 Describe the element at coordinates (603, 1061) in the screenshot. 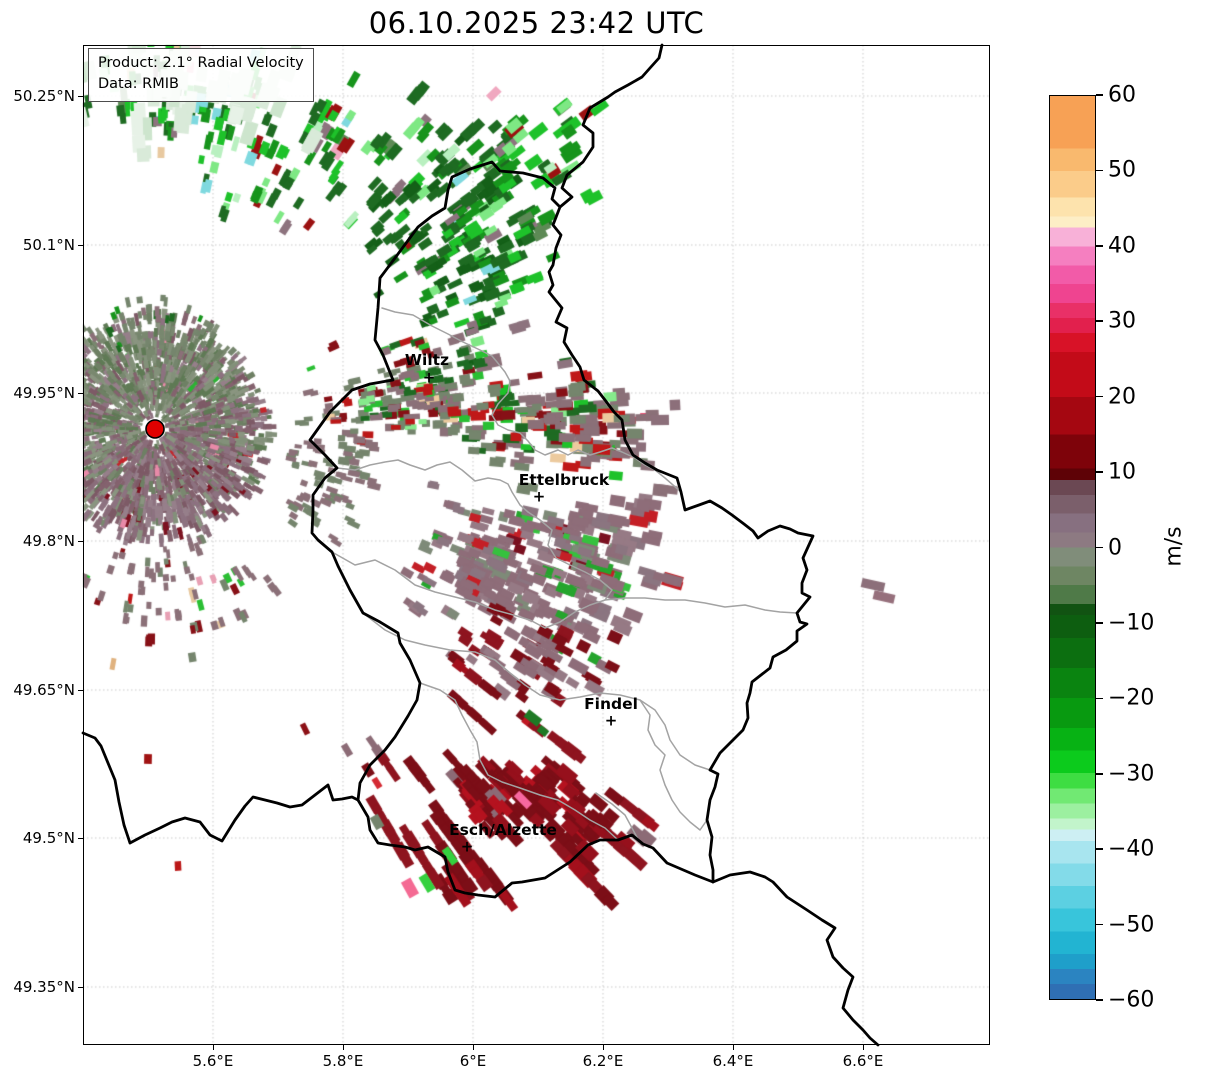

I see `x-tick-label: 6.2°E` at that location.